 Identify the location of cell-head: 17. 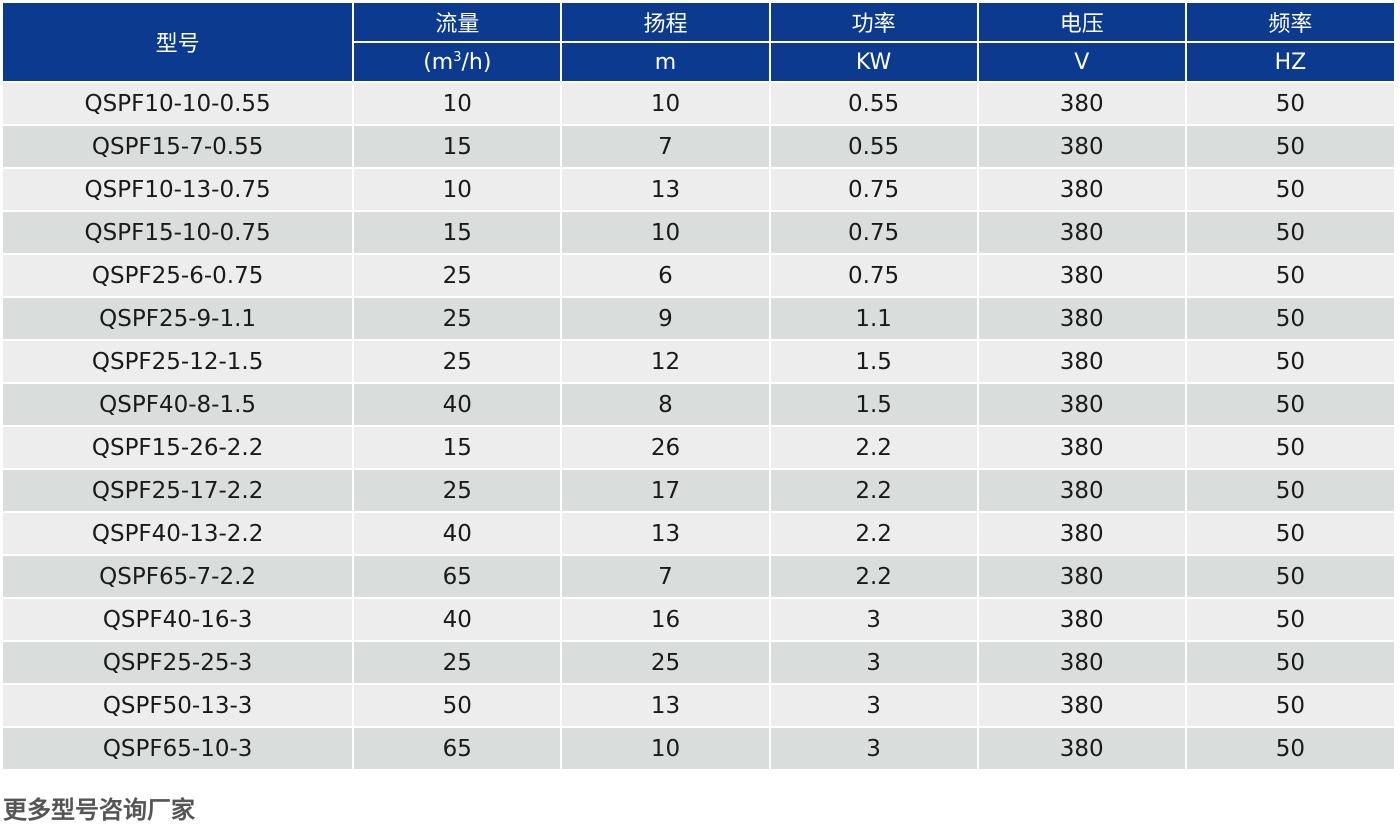
(666, 490).